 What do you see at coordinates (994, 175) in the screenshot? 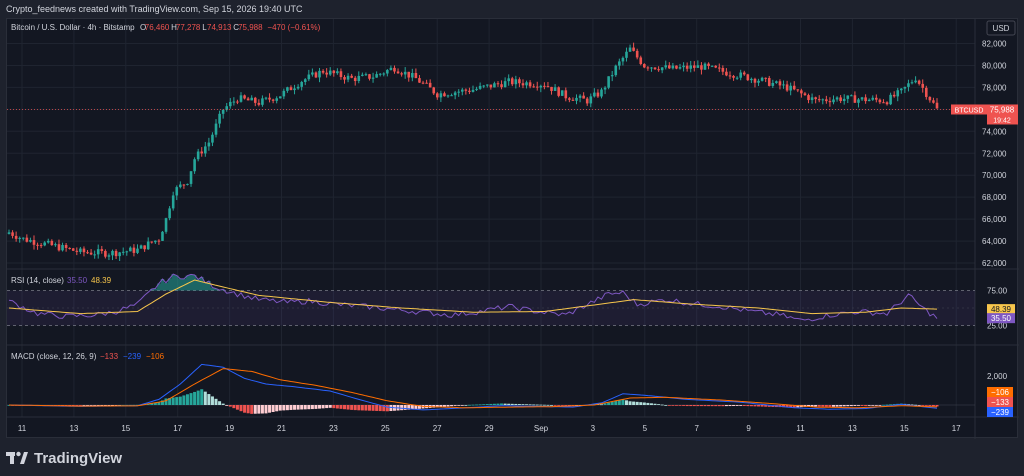
I see `price-tick-label: 70,000` at bounding box center [994, 175].